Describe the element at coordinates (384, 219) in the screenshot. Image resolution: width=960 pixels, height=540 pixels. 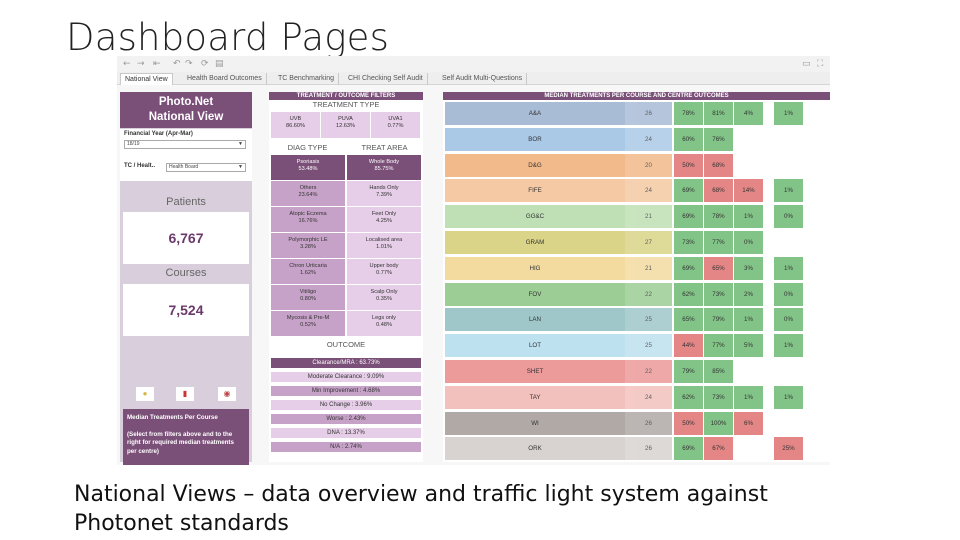
I see `treat-area-cell: Feet Only 4.25%` at that location.